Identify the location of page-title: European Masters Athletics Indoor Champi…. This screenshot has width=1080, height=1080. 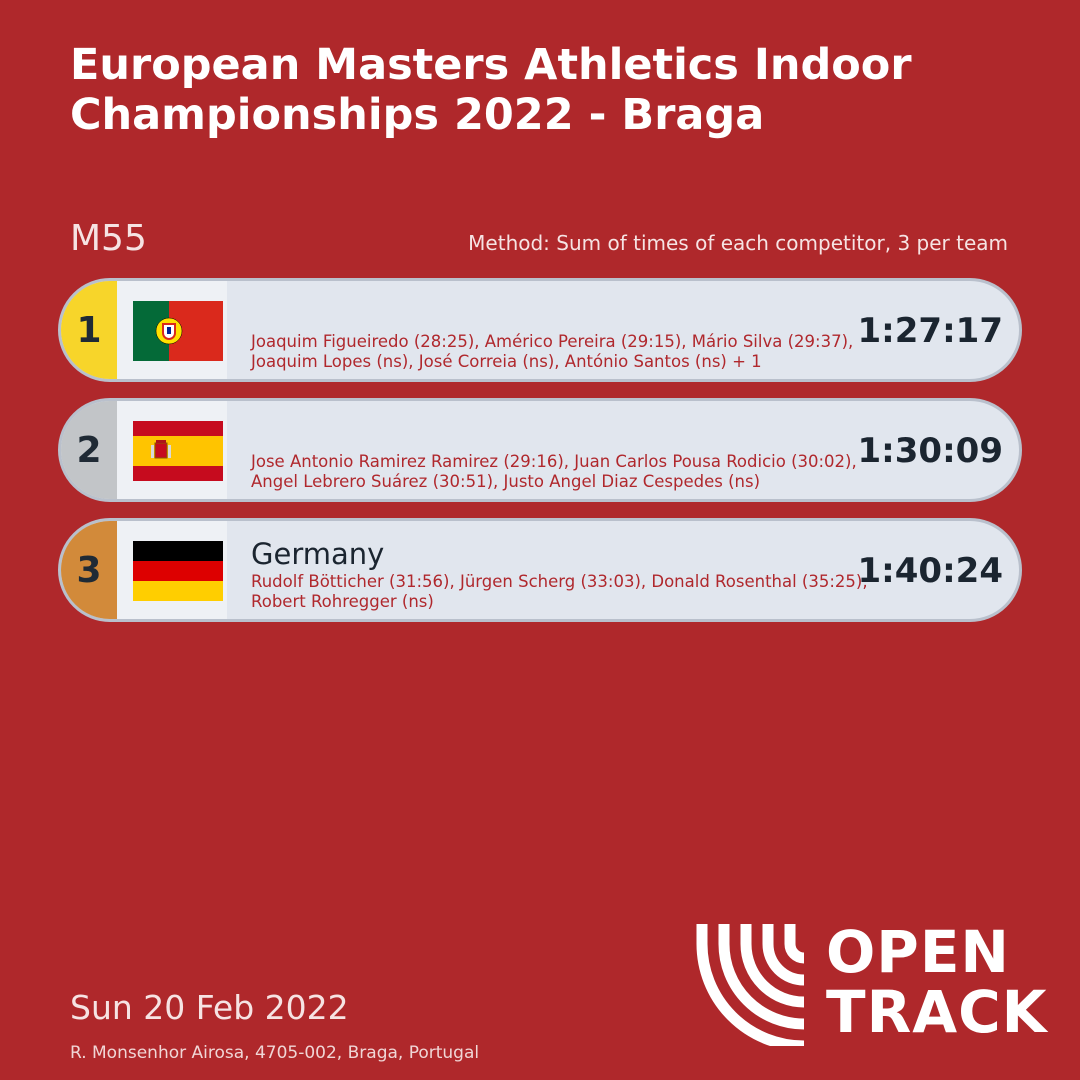
(520, 90).